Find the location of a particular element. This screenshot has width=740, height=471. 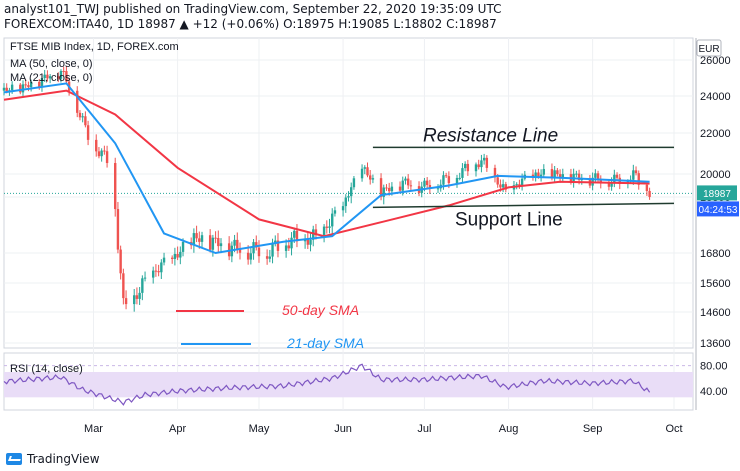

price-tick-label: 15600 is located at coordinates (715, 284).